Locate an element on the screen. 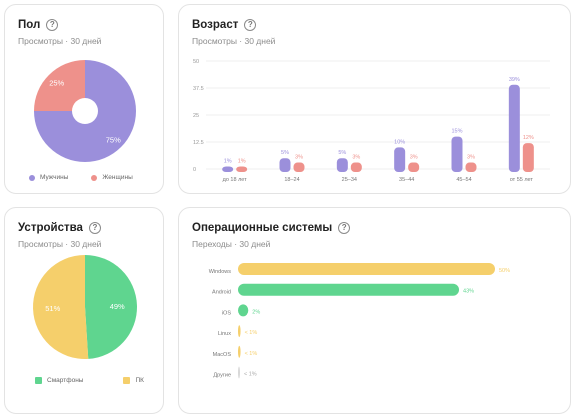 The width and height of the screenshot is (575, 419). legend-item-women: Женщины is located at coordinates (112, 177).